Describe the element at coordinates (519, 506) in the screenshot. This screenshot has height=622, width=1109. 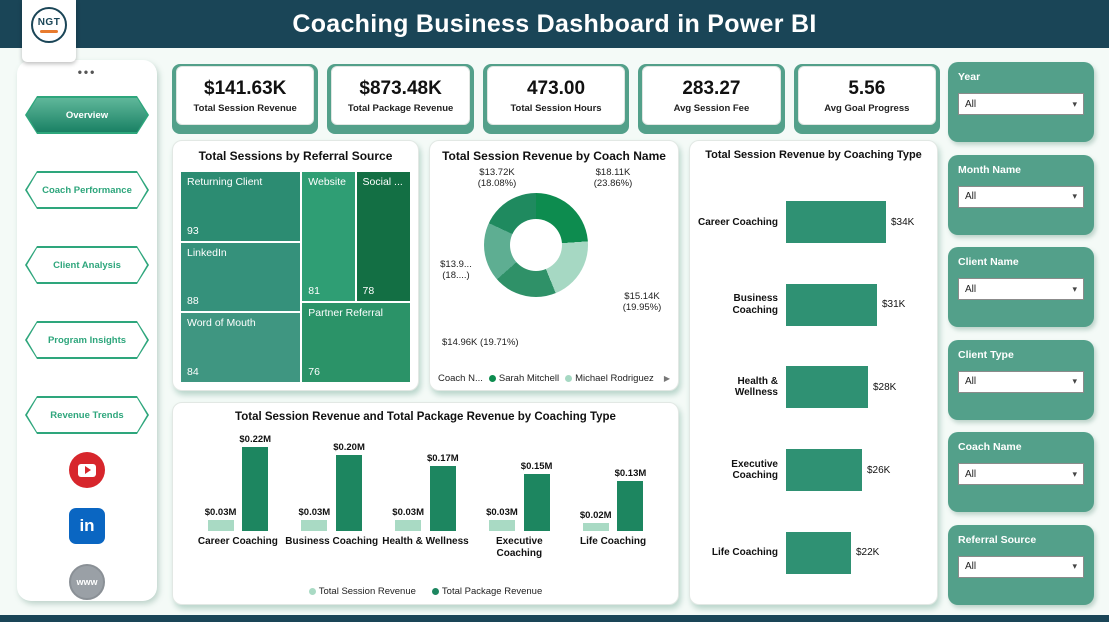
I see `column-group: $0.03M $0.15M Executive Coaching` at that location.